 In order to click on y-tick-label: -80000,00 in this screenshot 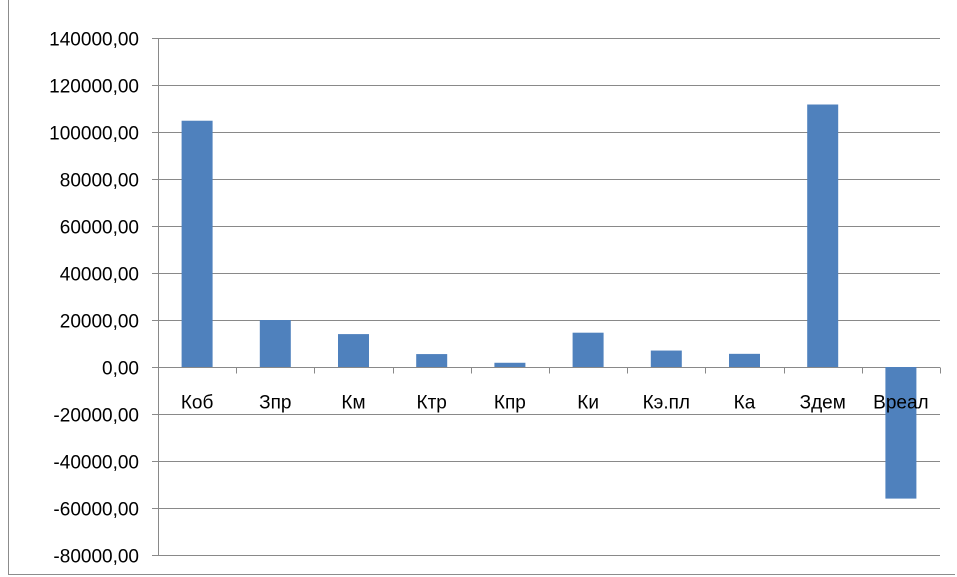, I will do `click(96, 557)`.